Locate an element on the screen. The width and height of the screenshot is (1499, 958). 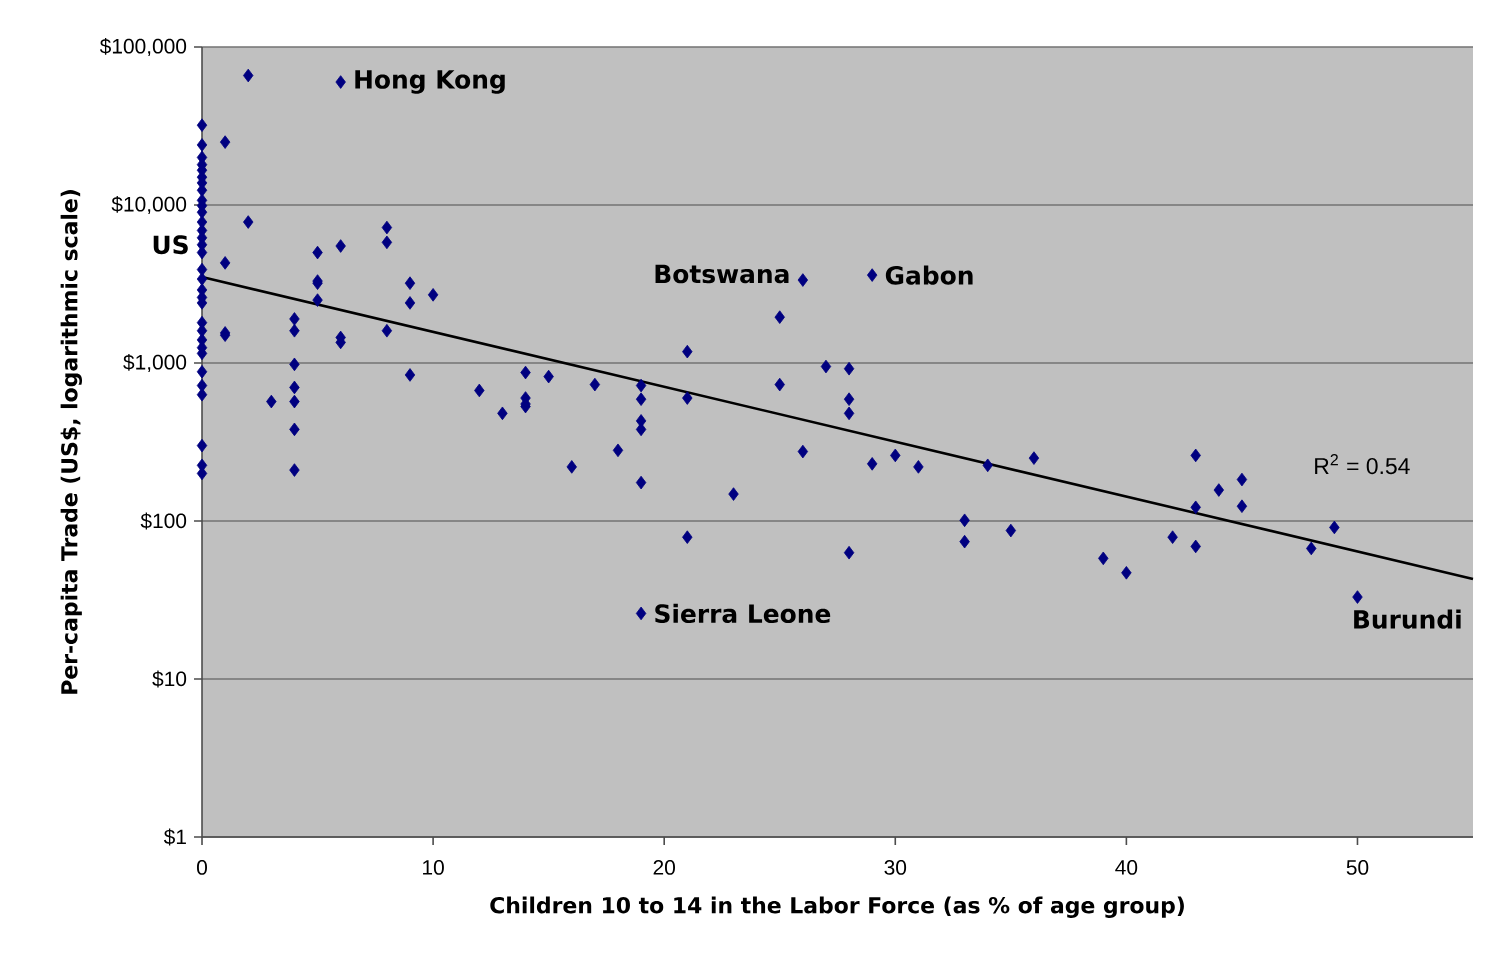
annotation: Burundi is located at coordinates (1407, 619).